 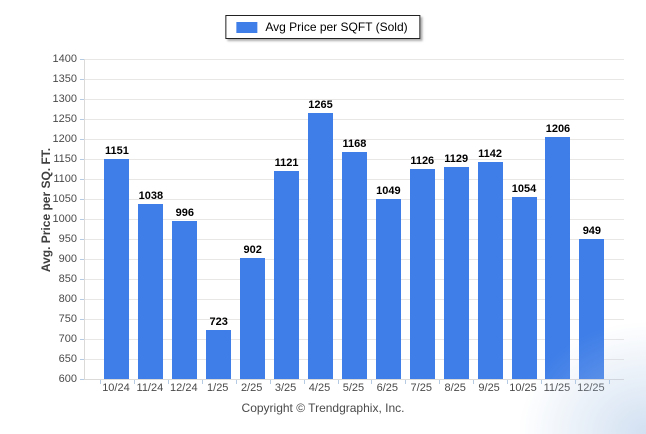 What do you see at coordinates (354, 143) in the screenshot?
I see `bar-value-label: 1168` at bounding box center [354, 143].